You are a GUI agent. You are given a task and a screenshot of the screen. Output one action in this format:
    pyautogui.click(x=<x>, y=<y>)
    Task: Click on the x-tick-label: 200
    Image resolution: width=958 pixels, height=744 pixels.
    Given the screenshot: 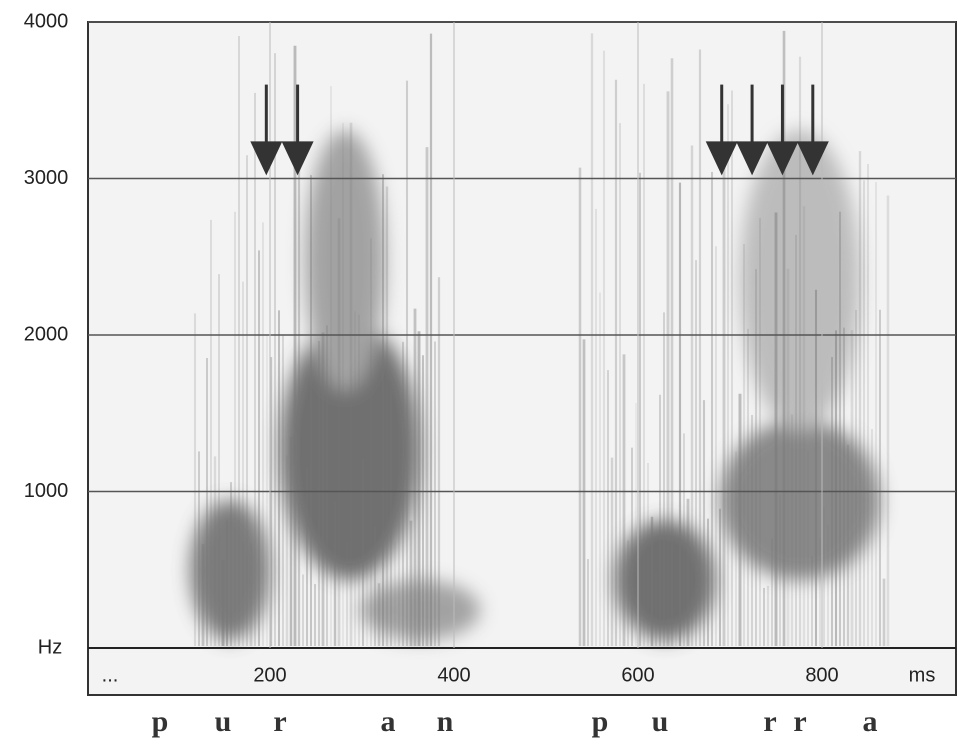 What is the action you would take?
    pyautogui.click(x=269, y=675)
    